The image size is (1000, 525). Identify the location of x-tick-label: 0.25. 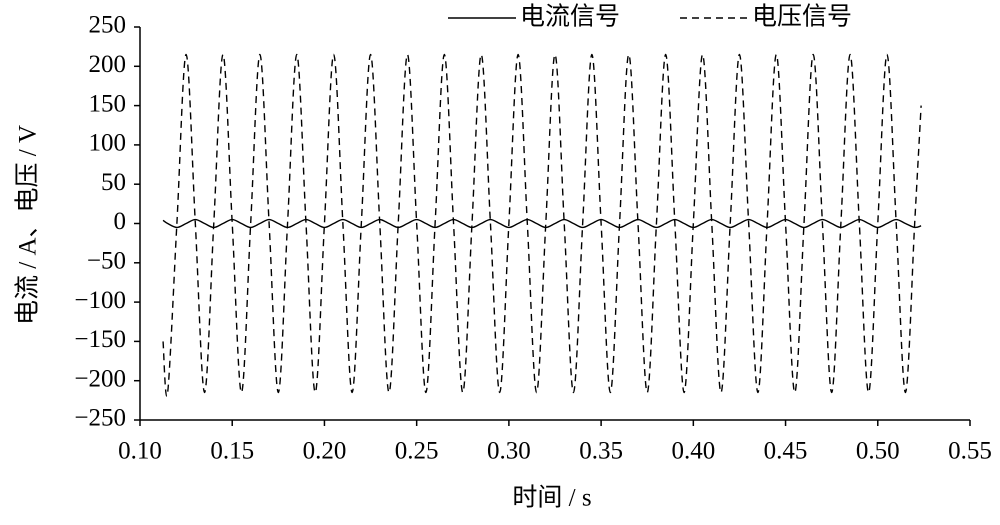
(417, 451).